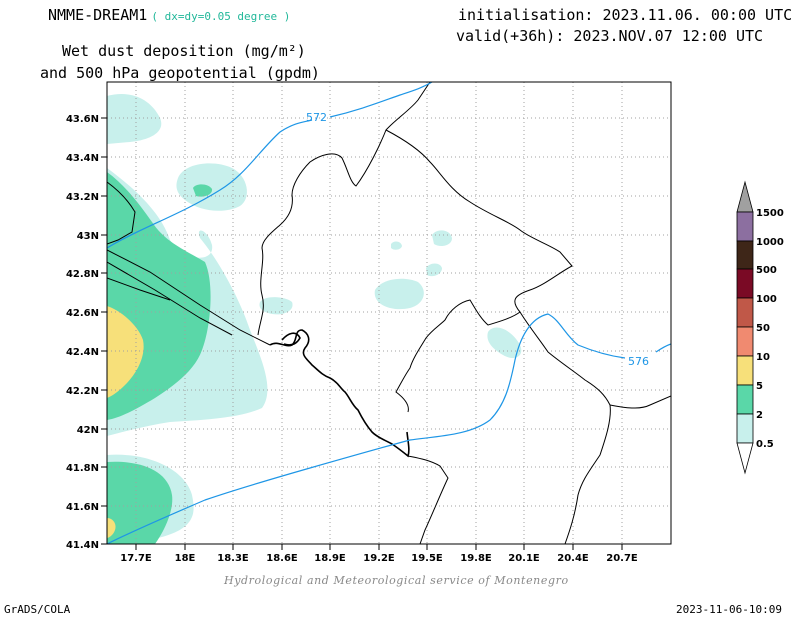  Describe the element at coordinates (82, 158) in the screenshot. I see `lat-label: 43.4N` at that location.